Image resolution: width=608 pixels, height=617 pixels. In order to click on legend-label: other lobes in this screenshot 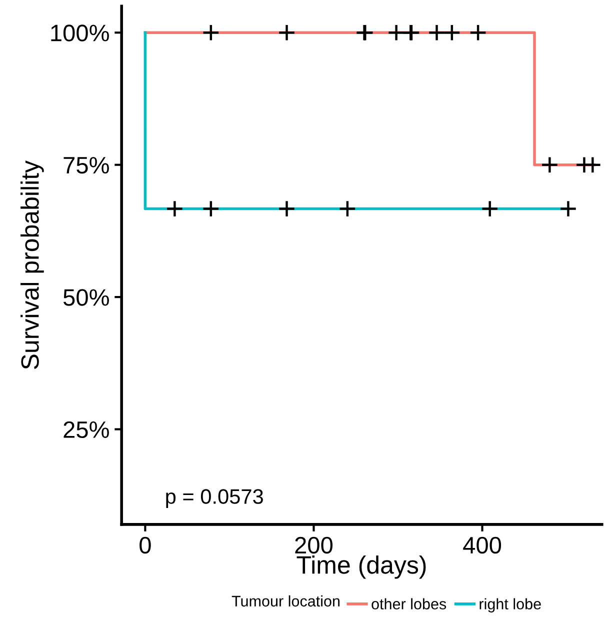, I will do `click(409, 604)`.